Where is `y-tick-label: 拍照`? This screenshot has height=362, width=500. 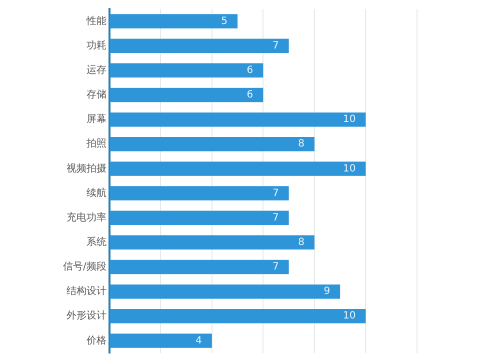 y-tick-label: 拍照 is located at coordinates (95, 144).